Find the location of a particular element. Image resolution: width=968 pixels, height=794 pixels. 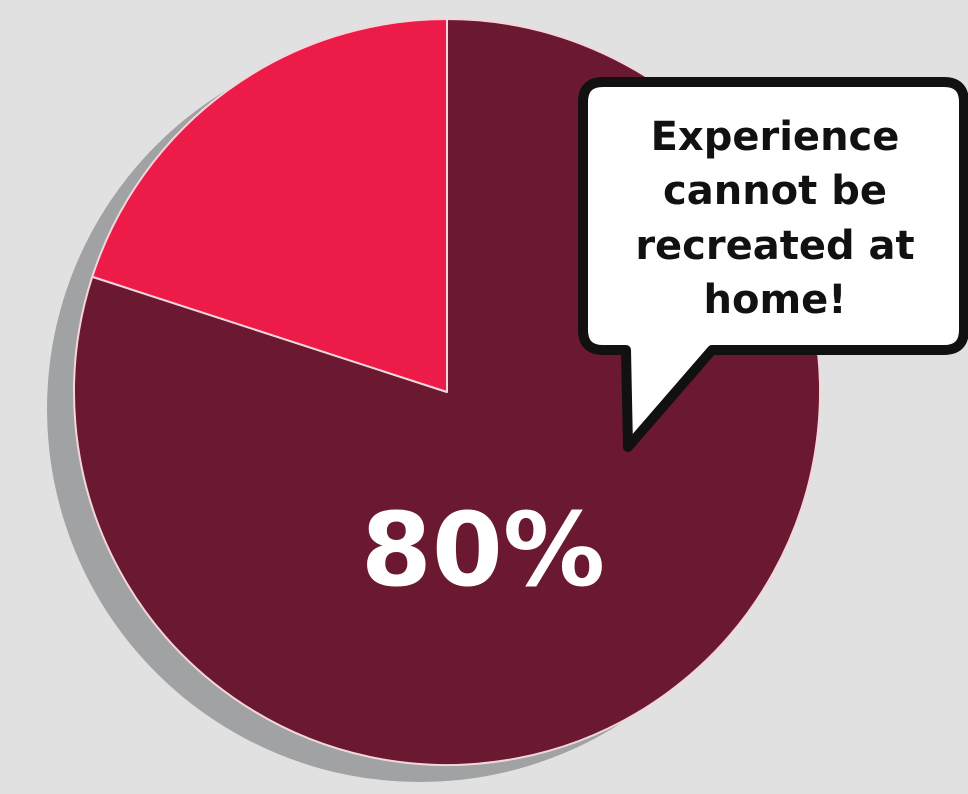

callout-line: recreated at is located at coordinates (774, 246).